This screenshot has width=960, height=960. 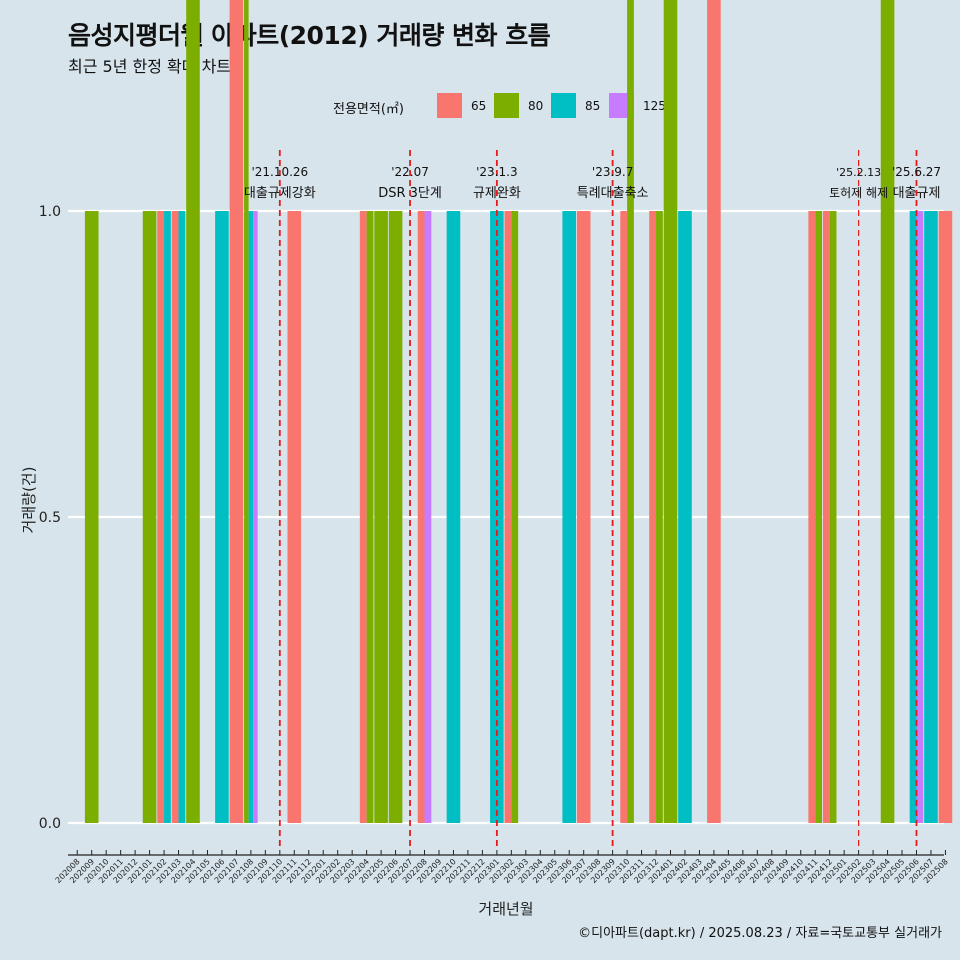 What do you see at coordinates (50, 824) in the screenshot?
I see `y-tick-label: 0.0` at bounding box center [50, 824].